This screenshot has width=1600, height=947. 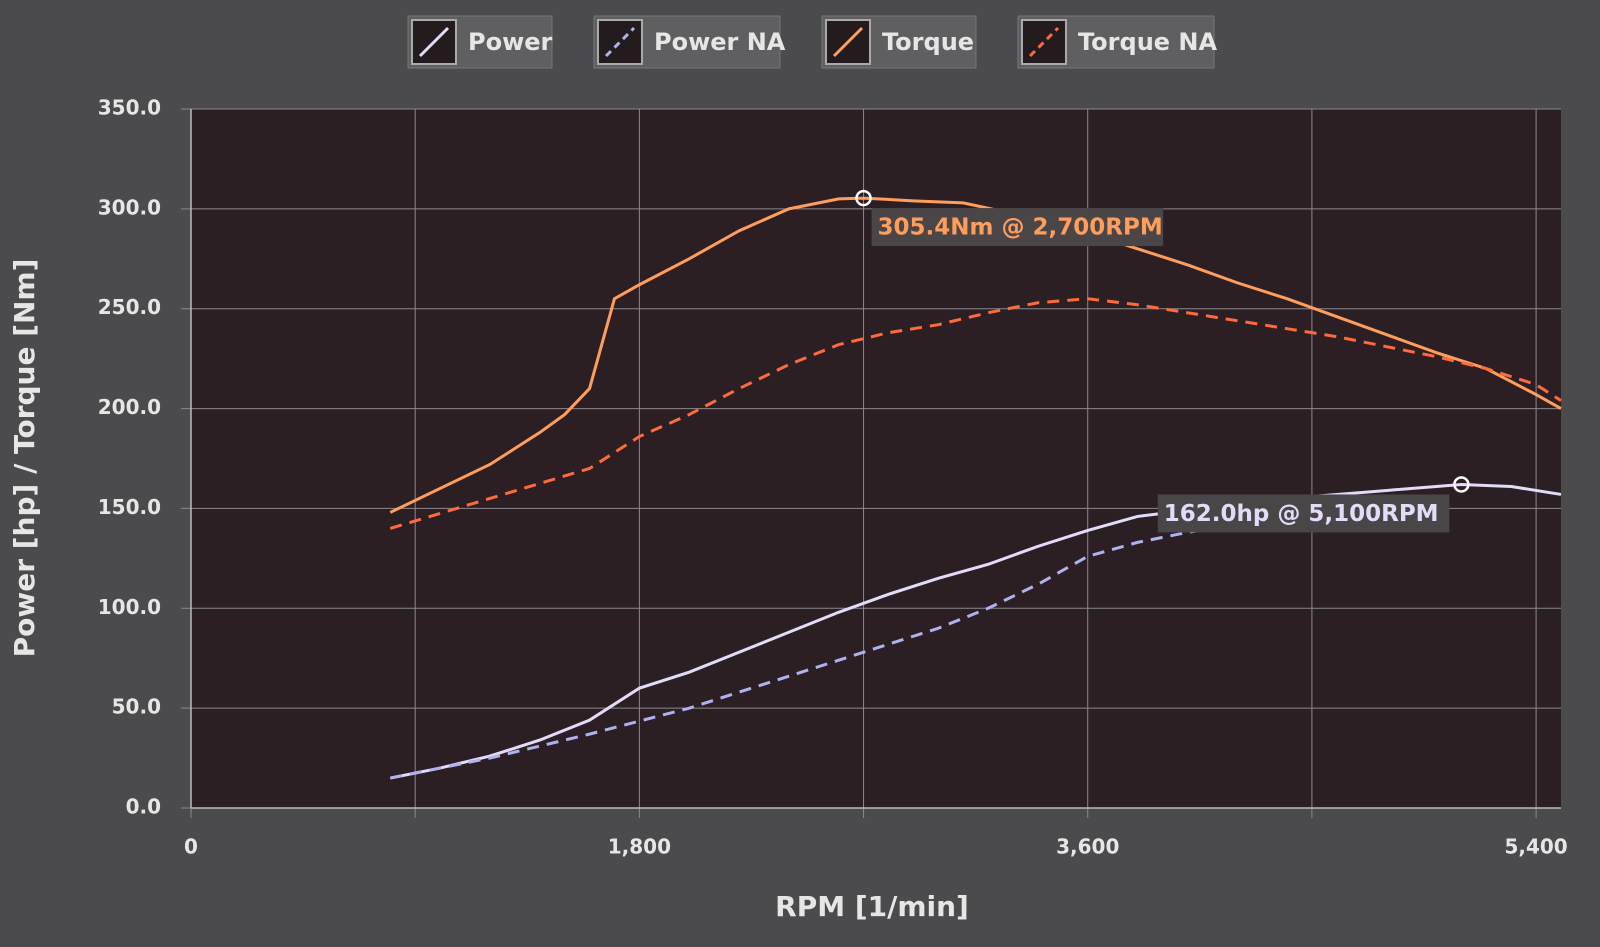 I want to click on legend-label: Power, so click(x=510, y=42).